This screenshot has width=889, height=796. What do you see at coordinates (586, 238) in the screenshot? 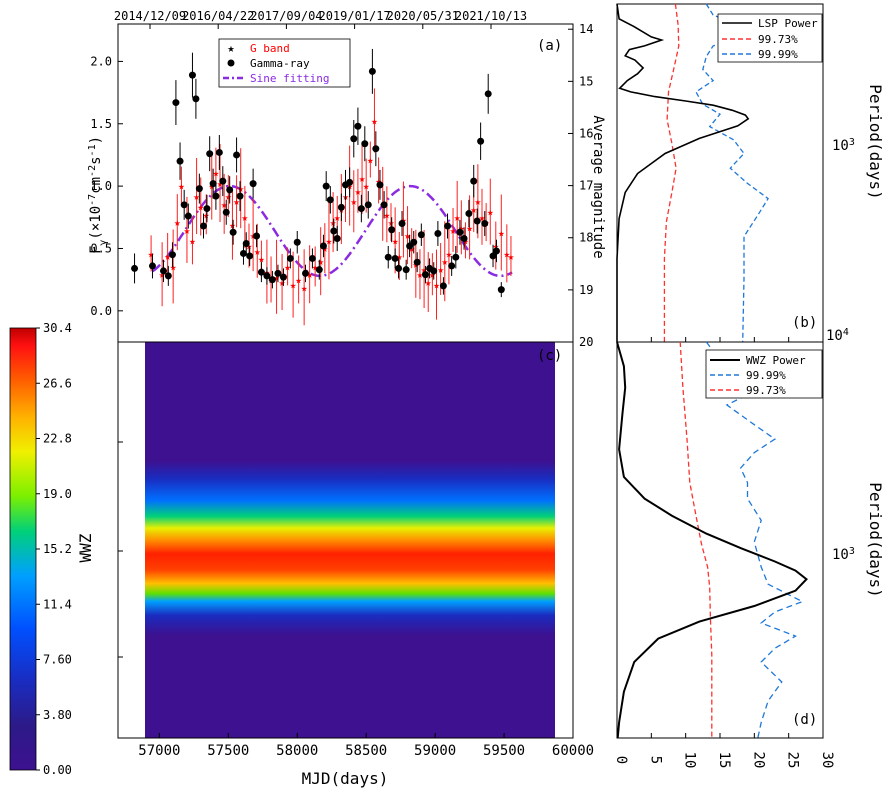
I see `right-tick-label: 18` at bounding box center [586, 238].